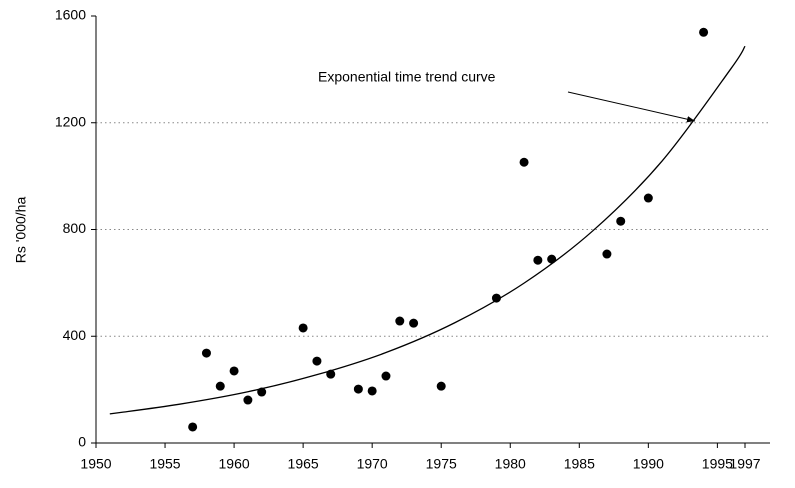 The image size is (795, 488). What do you see at coordinates (234, 464) in the screenshot?
I see `x-tick-label: 1960` at bounding box center [234, 464].